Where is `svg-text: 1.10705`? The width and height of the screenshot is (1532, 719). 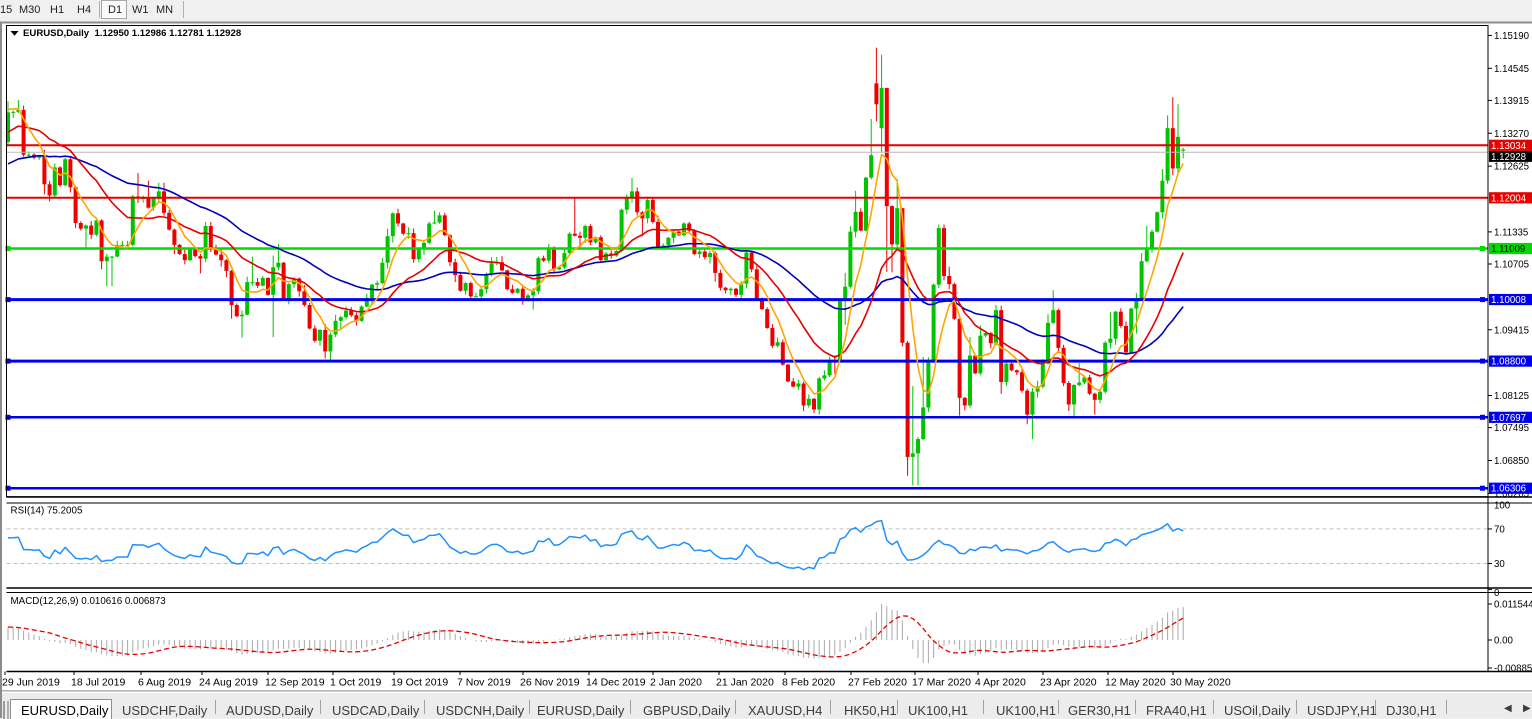 svg-text: 1.10705 is located at coordinates (1511, 265).